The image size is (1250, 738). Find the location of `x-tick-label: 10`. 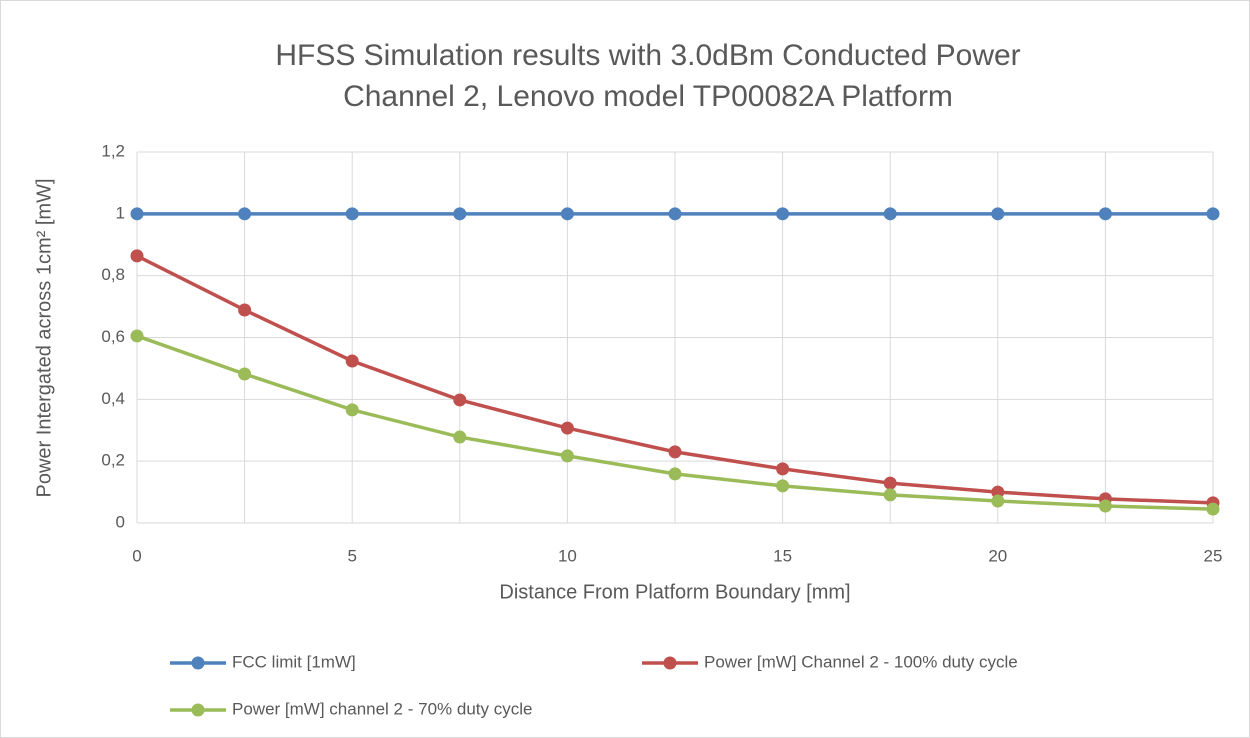

x-tick-label: 10 is located at coordinates (567, 555).